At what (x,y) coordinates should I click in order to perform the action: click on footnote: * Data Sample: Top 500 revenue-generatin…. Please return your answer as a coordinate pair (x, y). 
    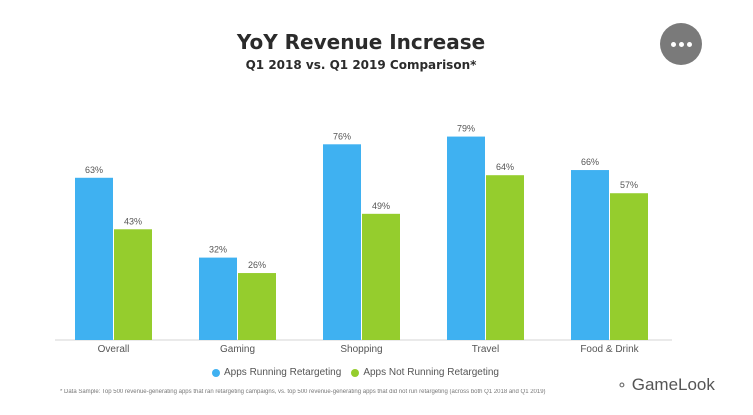
    Looking at the image, I should click on (303, 392).